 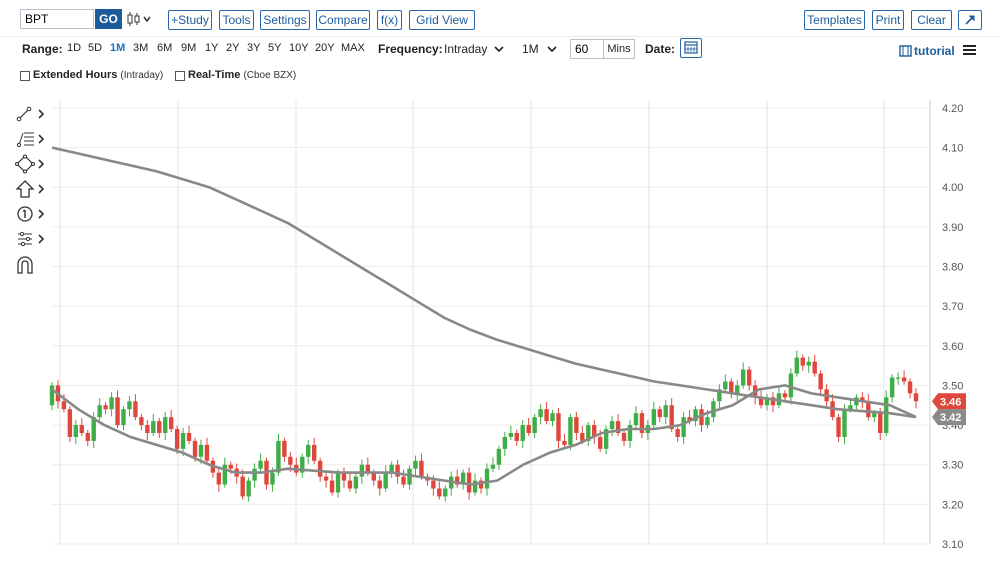 I want to click on compare-button: Compare, so click(x=343, y=20).